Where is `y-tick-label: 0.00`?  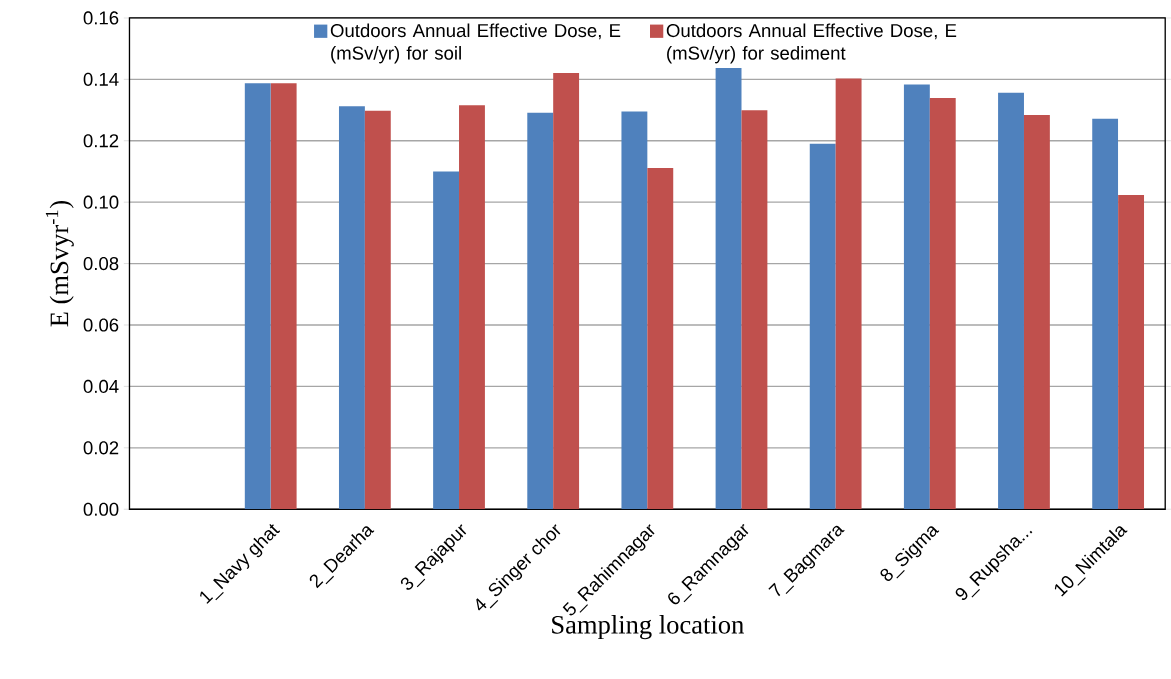
y-tick-label: 0.00 is located at coordinates (101, 509).